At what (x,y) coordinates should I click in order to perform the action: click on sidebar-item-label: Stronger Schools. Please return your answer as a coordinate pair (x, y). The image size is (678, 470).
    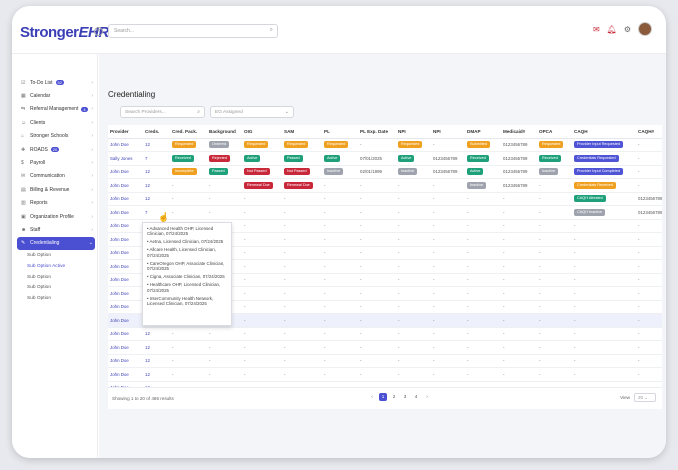
    Looking at the image, I should click on (49, 136).